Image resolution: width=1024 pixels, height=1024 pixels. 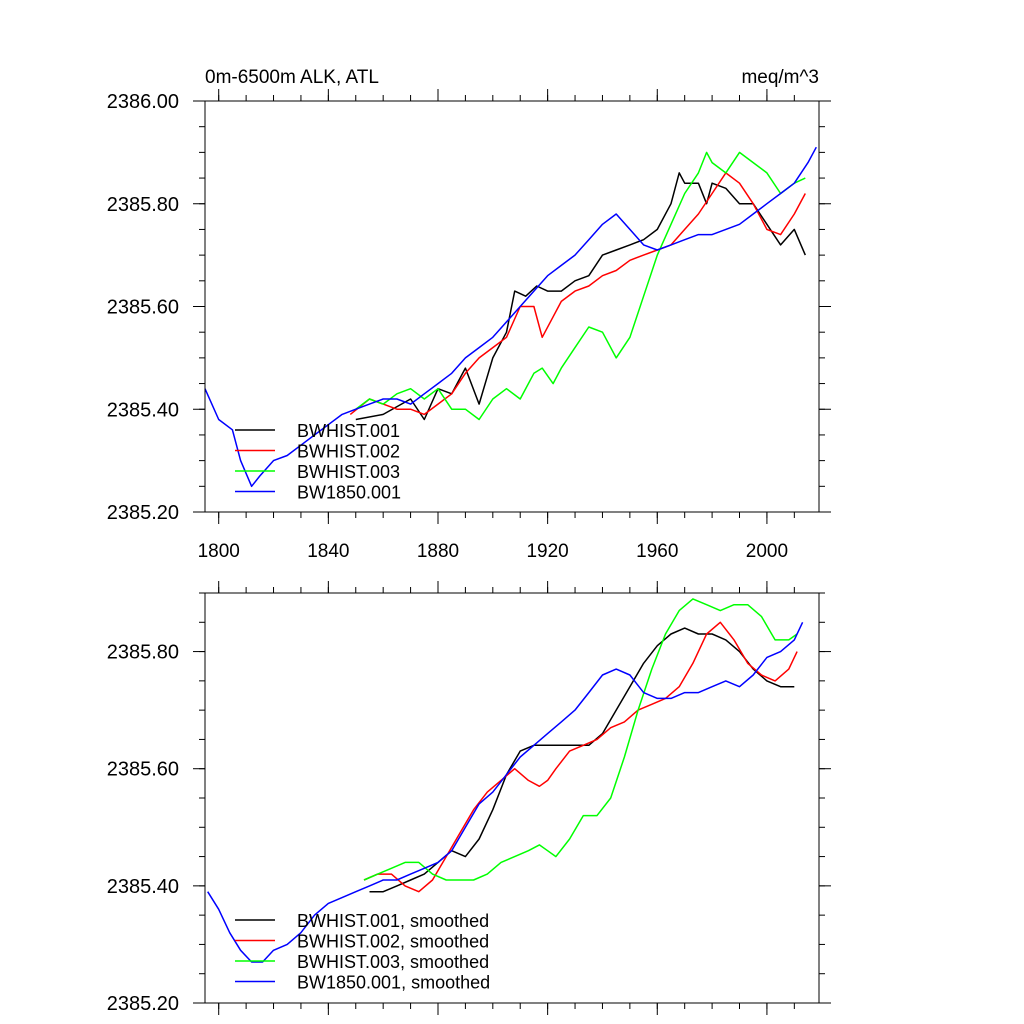 I want to click on legend-label: BWHIST.001, so click(x=348, y=431).